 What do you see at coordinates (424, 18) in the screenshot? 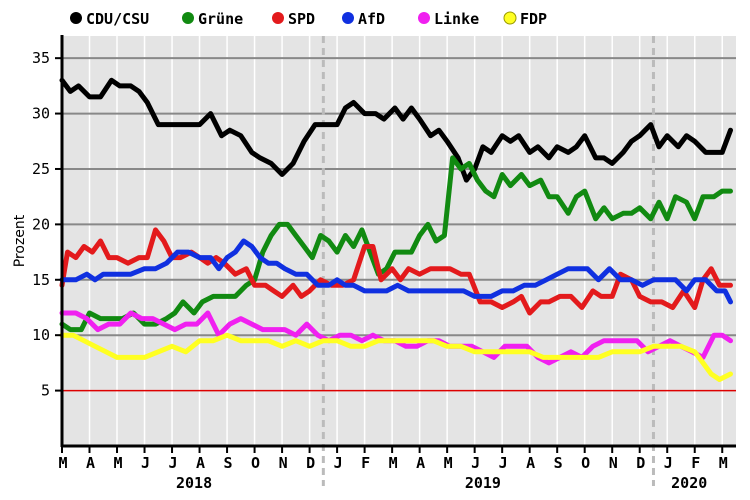
I see `legend-marker-linke` at bounding box center [424, 18].